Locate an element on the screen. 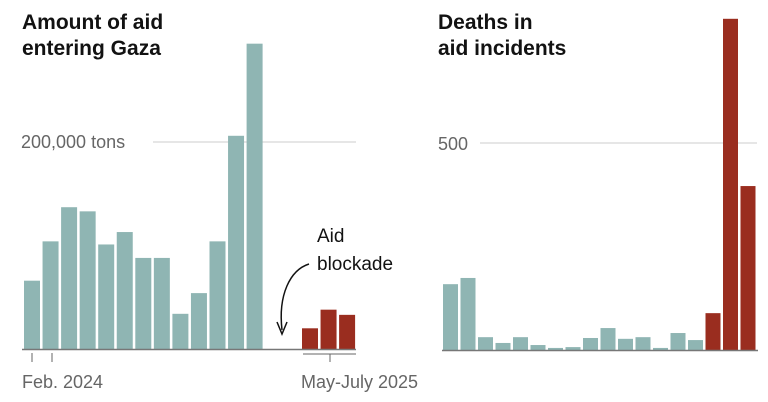 The image size is (768, 402). deaths-title-line-2: aid incidents is located at coordinates (502, 48).